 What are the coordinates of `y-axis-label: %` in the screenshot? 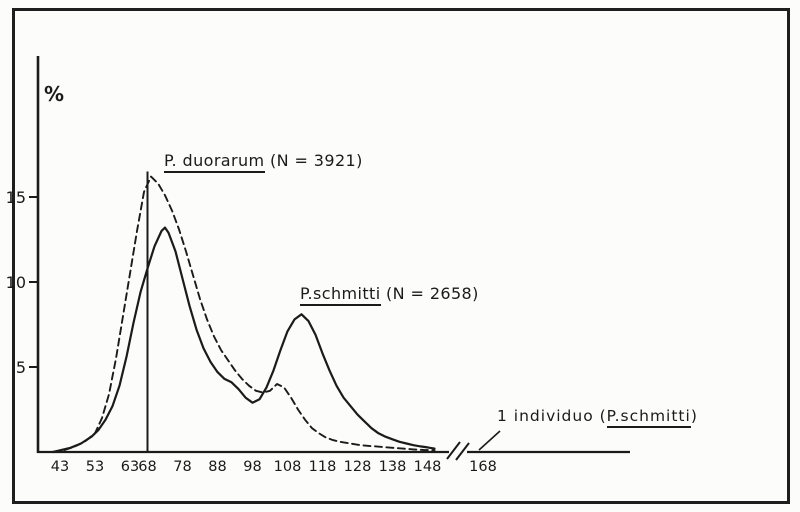 It's located at (54, 94).